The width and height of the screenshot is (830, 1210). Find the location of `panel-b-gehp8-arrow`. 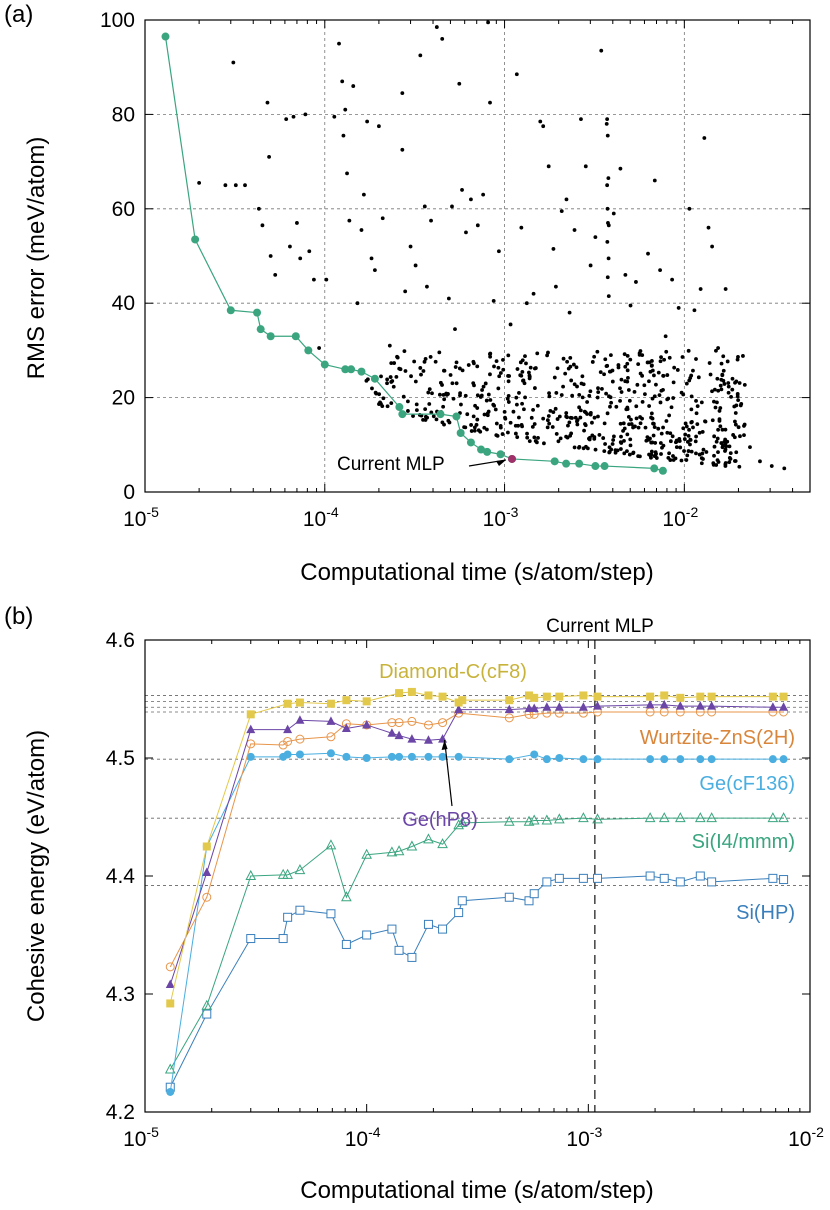

panel-b-gehp8-arrow is located at coordinates (447, 773).